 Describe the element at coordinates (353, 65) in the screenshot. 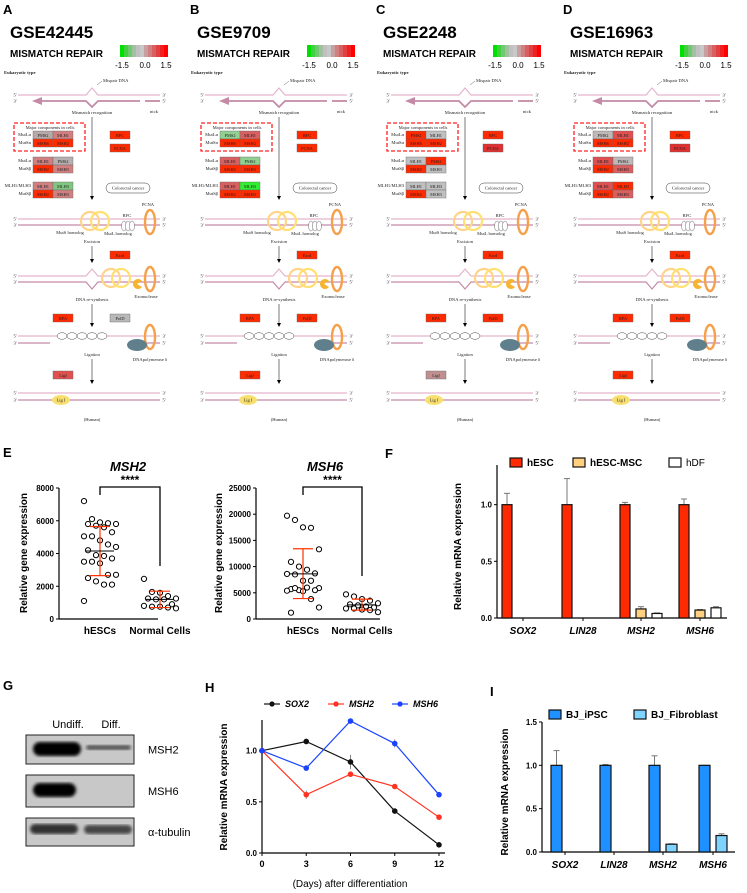

I see `color-scale-tick: 1.5` at that location.